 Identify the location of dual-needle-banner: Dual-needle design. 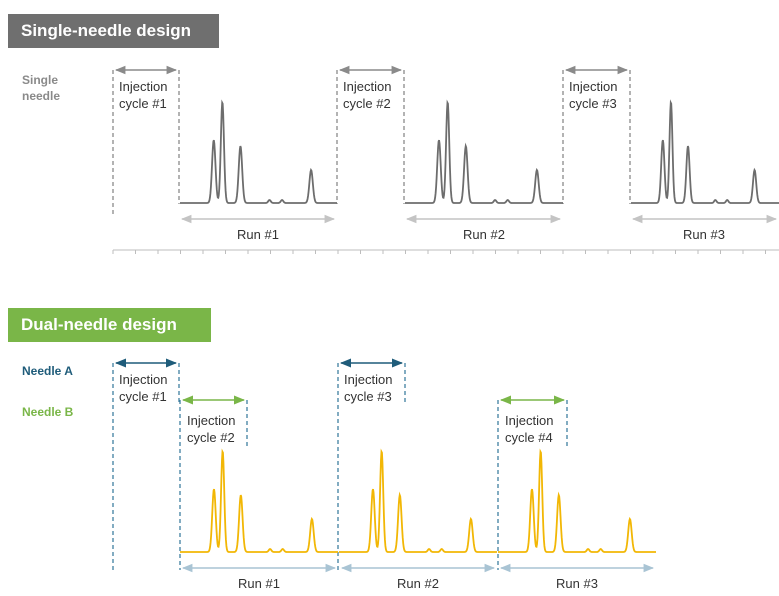
(109, 325).